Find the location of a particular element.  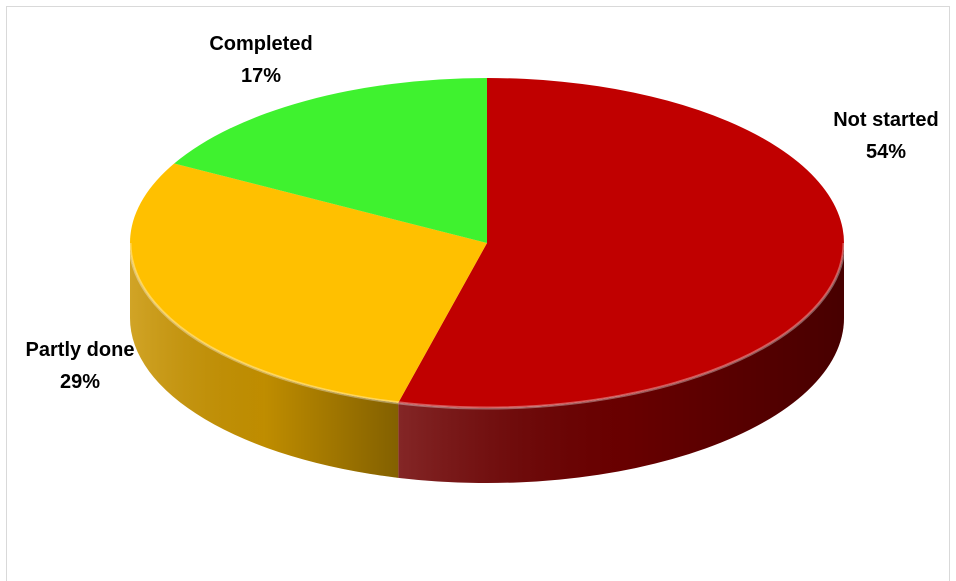

label-not-started-name: Not started is located at coordinates (886, 120).